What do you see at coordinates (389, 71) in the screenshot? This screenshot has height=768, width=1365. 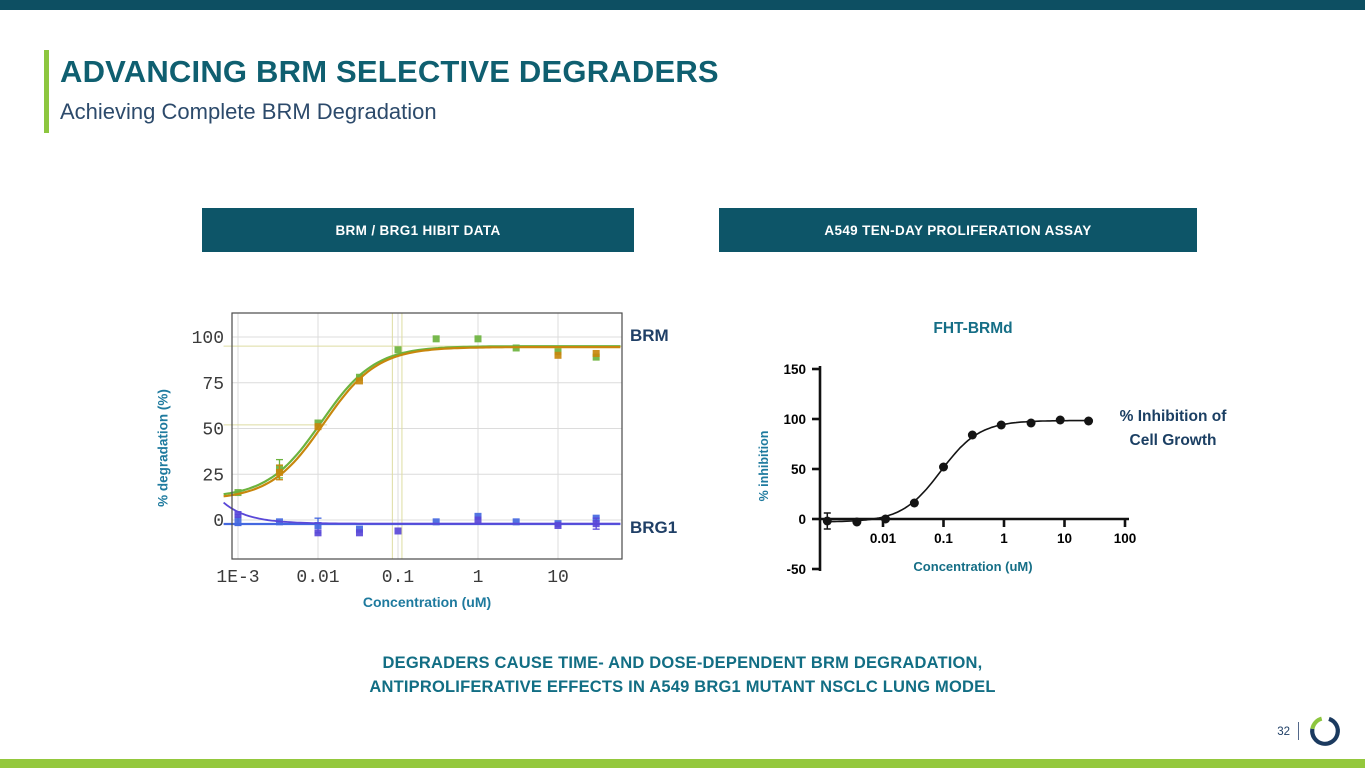 I see `page-title: ADVANCING BRM SELECTIVE DEGRADERS` at bounding box center [389, 71].